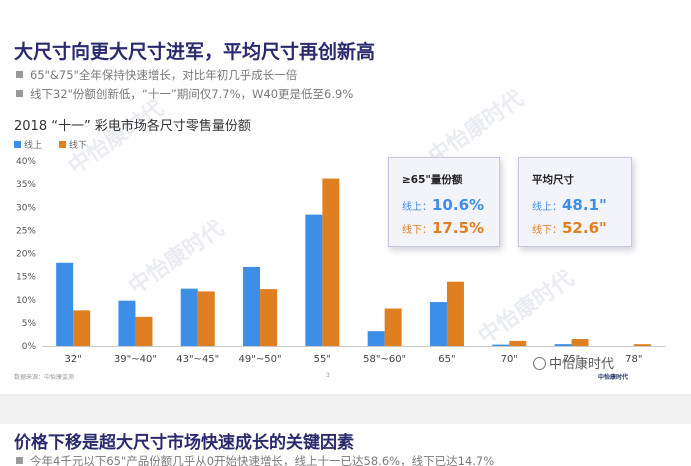  Describe the element at coordinates (26, 162) in the screenshot. I see `y-tick-label: 40%` at that location.